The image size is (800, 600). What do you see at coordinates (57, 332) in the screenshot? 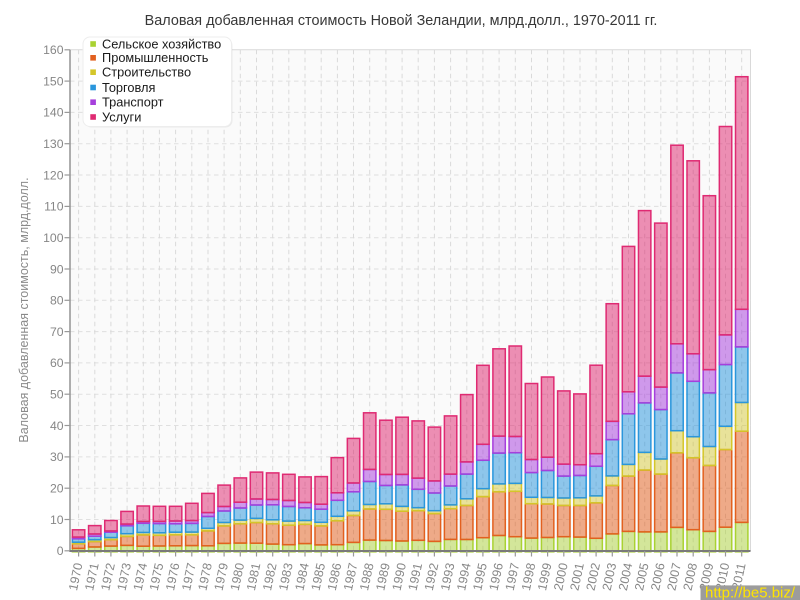
I see `svg-text: 70` at bounding box center [57, 332].